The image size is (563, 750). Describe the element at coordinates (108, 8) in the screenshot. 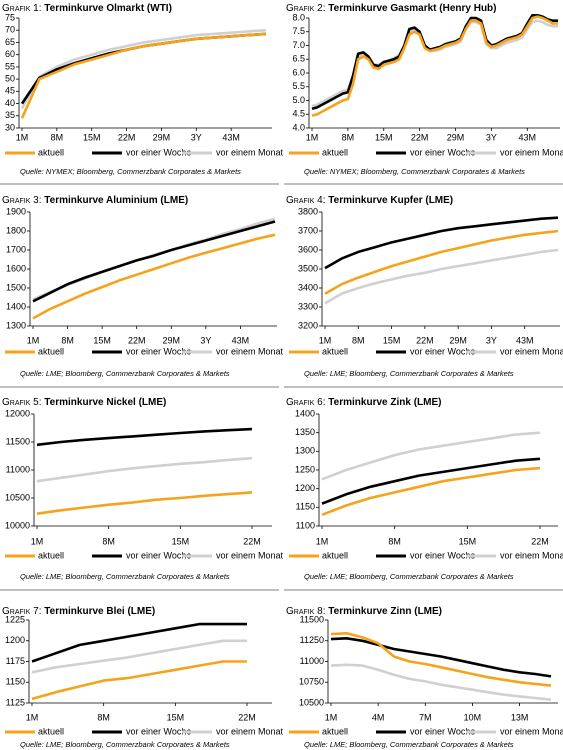

I see `chart-title-text: Terminkurve Olmarkt (WTI)` at that location.